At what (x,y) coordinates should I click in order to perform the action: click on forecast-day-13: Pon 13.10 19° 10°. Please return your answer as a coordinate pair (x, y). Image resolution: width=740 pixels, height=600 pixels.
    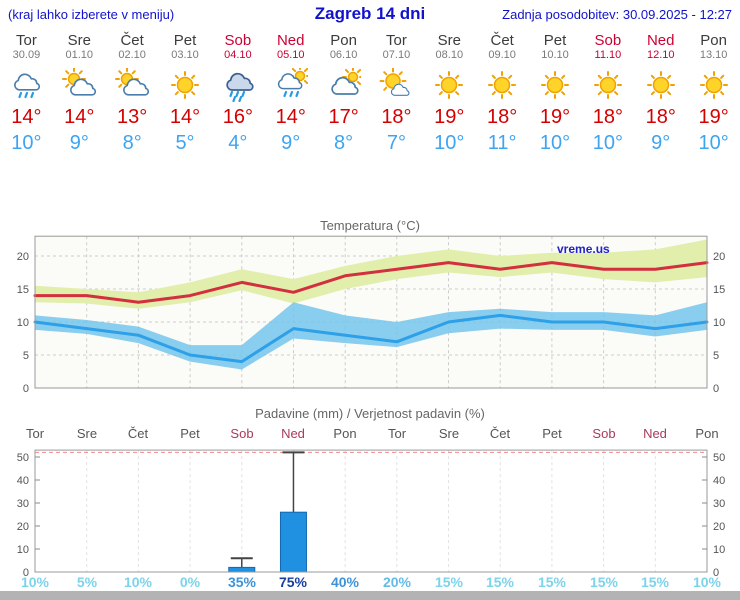
    Looking at the image, I should click on (713, 93).